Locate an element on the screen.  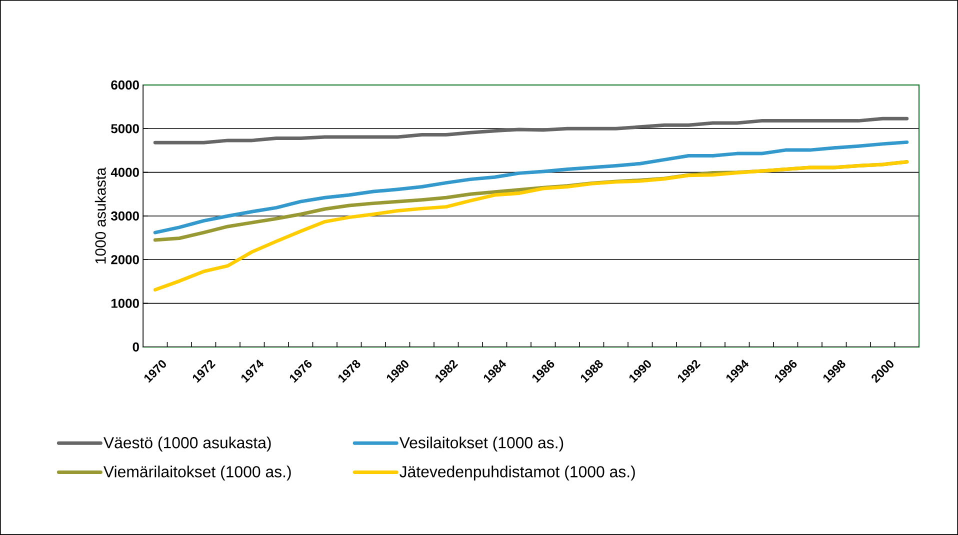
y-axis-title: 1000 asukasta is located at coordinates (100, 215).